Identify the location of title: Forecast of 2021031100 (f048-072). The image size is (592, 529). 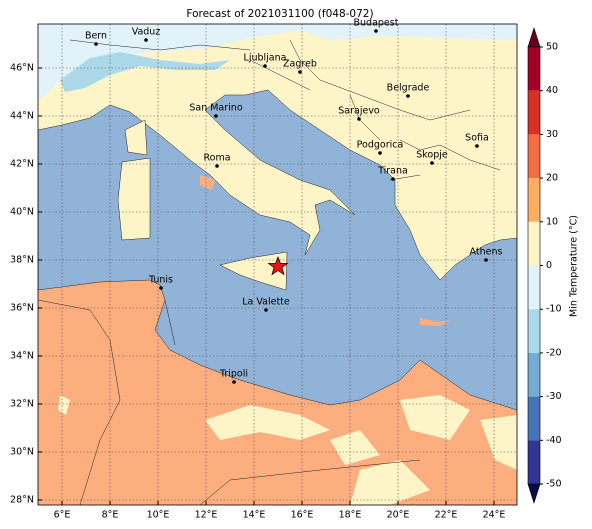
(279, 14).